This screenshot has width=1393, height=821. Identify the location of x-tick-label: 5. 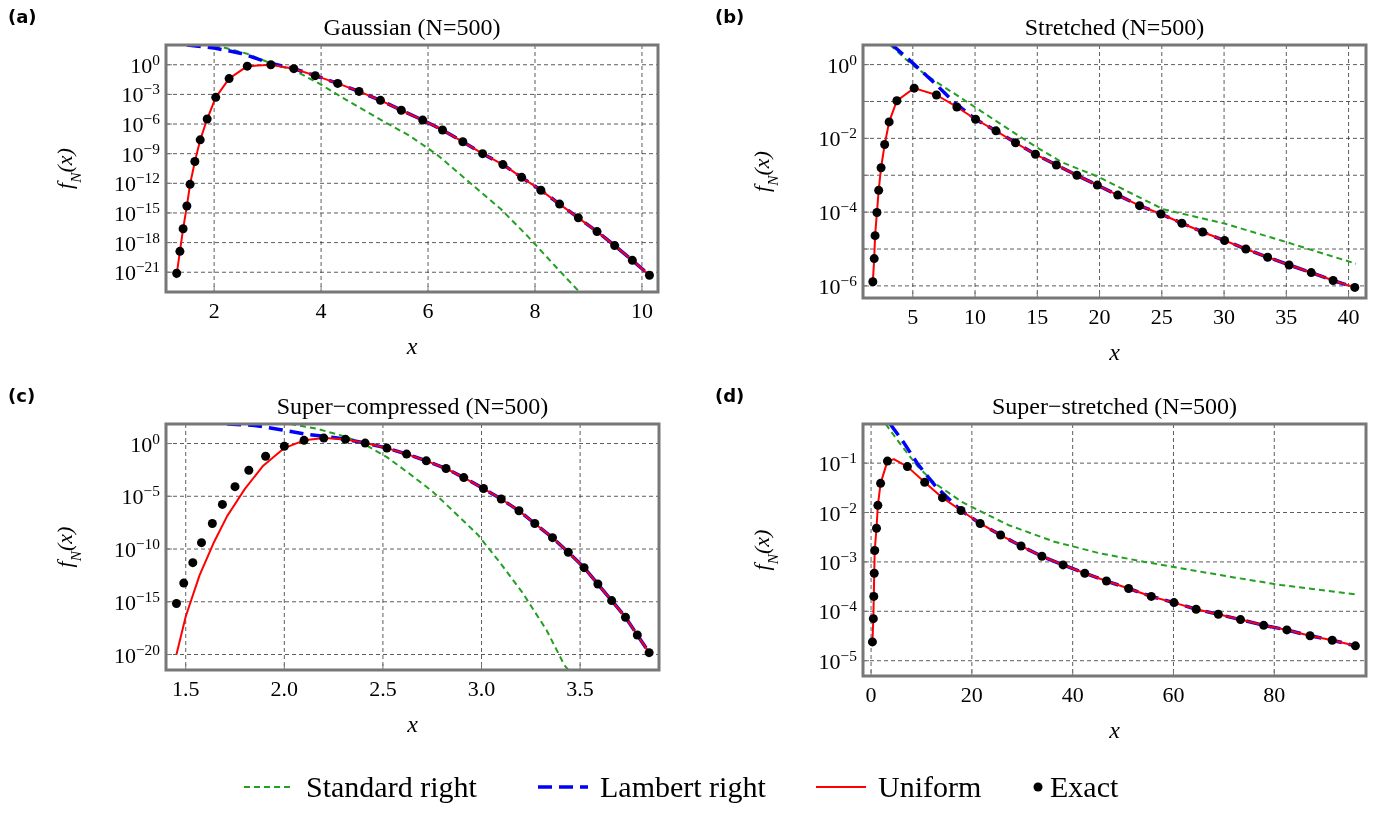
(913, 316).